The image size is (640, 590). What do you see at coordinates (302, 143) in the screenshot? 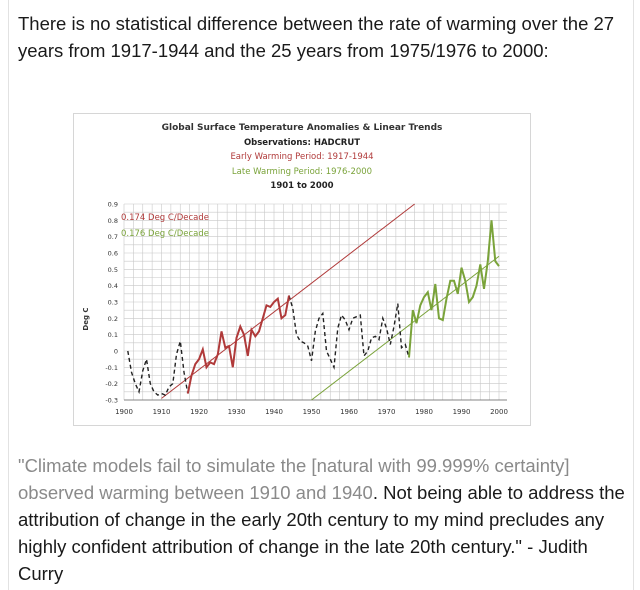
I see `chart-subtitle-1: Observations: HADCRUT` at bounding box center [302, 143].